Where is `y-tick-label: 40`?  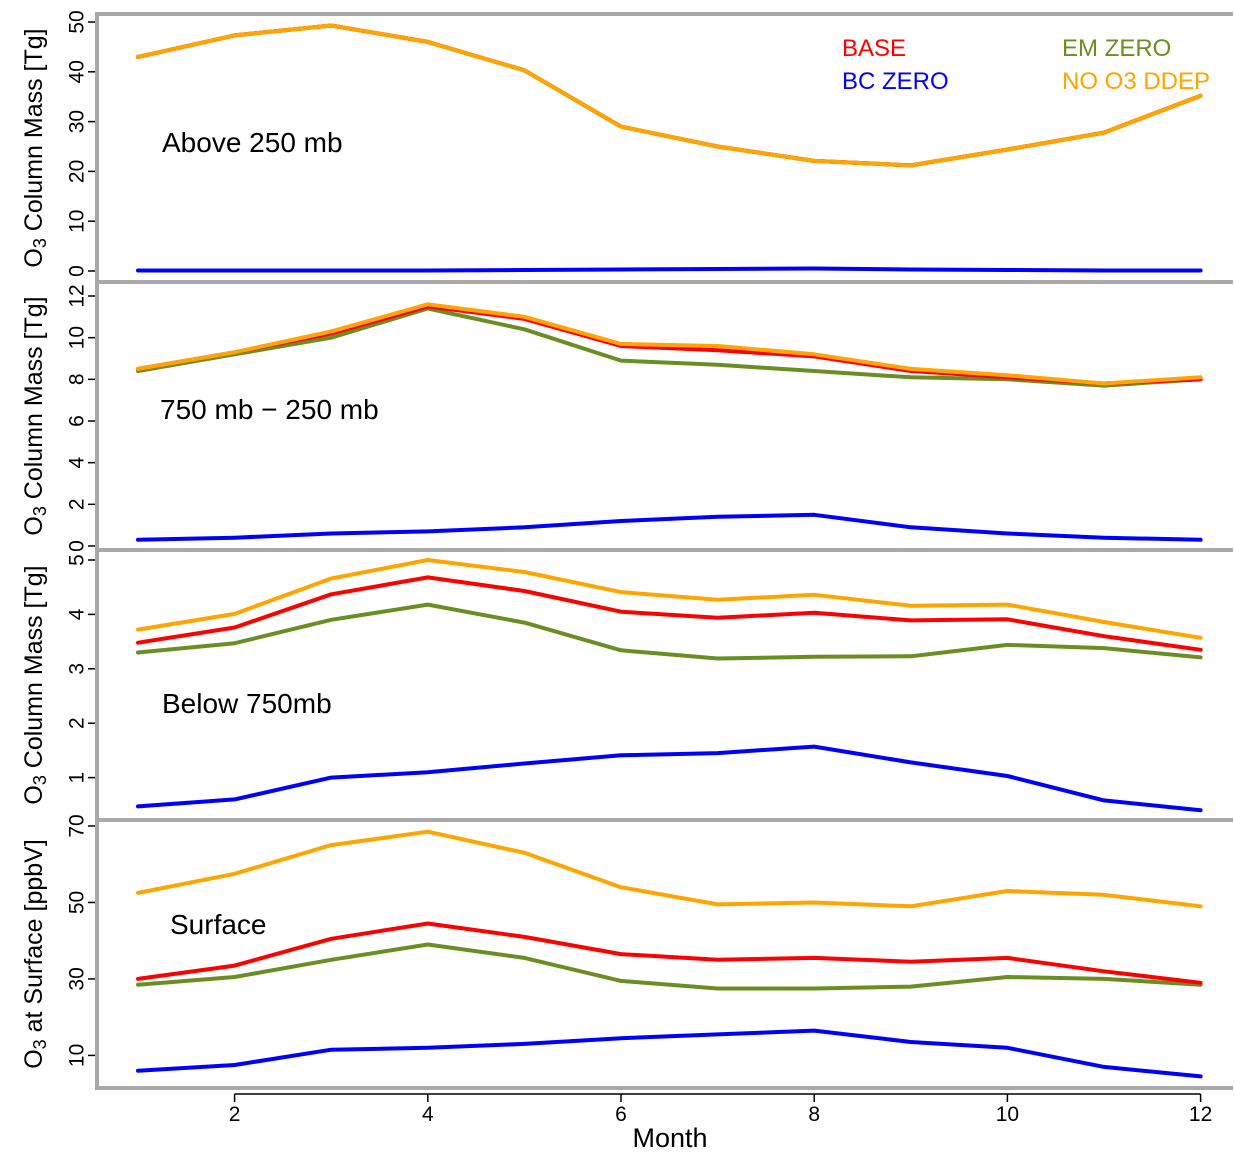 y-tick-label: 40 is located at coordinates (77, 71).